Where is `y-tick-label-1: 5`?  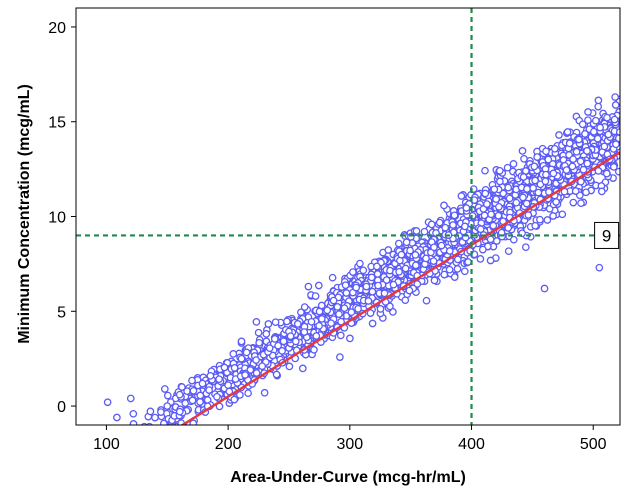
y-tick-label-1: 5 is located at coordinates (61, 312).